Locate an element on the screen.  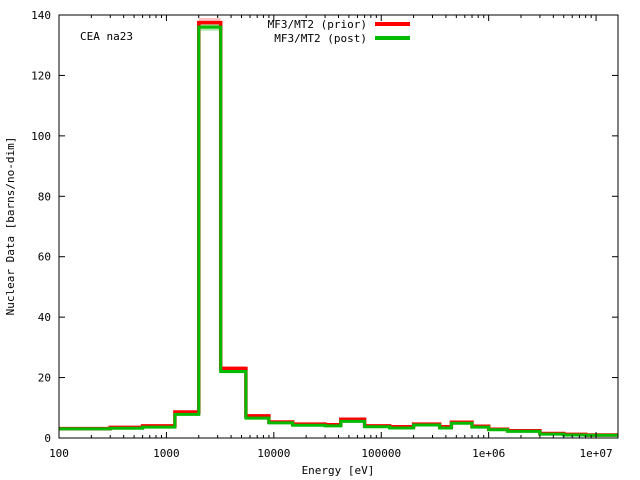
y-tick-label: 80 is located at coordinates (44, 196).